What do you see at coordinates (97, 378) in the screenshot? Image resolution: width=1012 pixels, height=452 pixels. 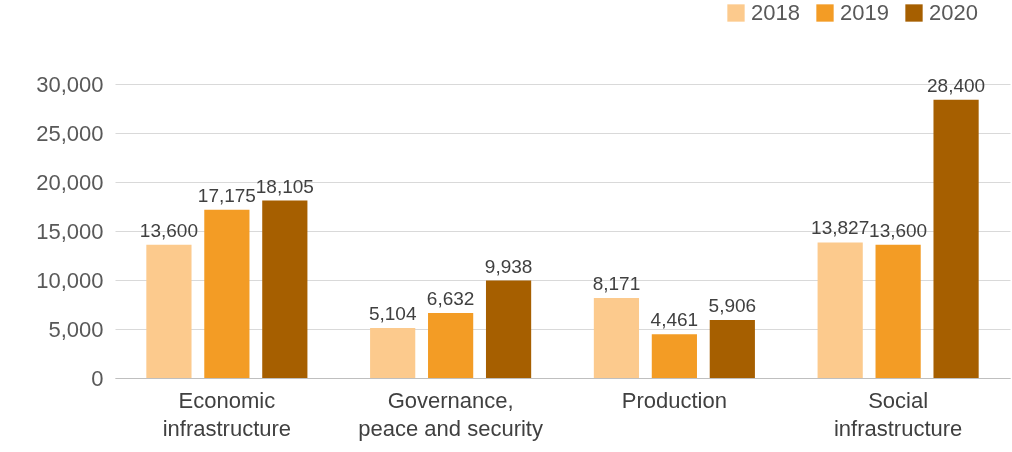 I see `y-tick-label: 0` at bounding box center [97, 378].